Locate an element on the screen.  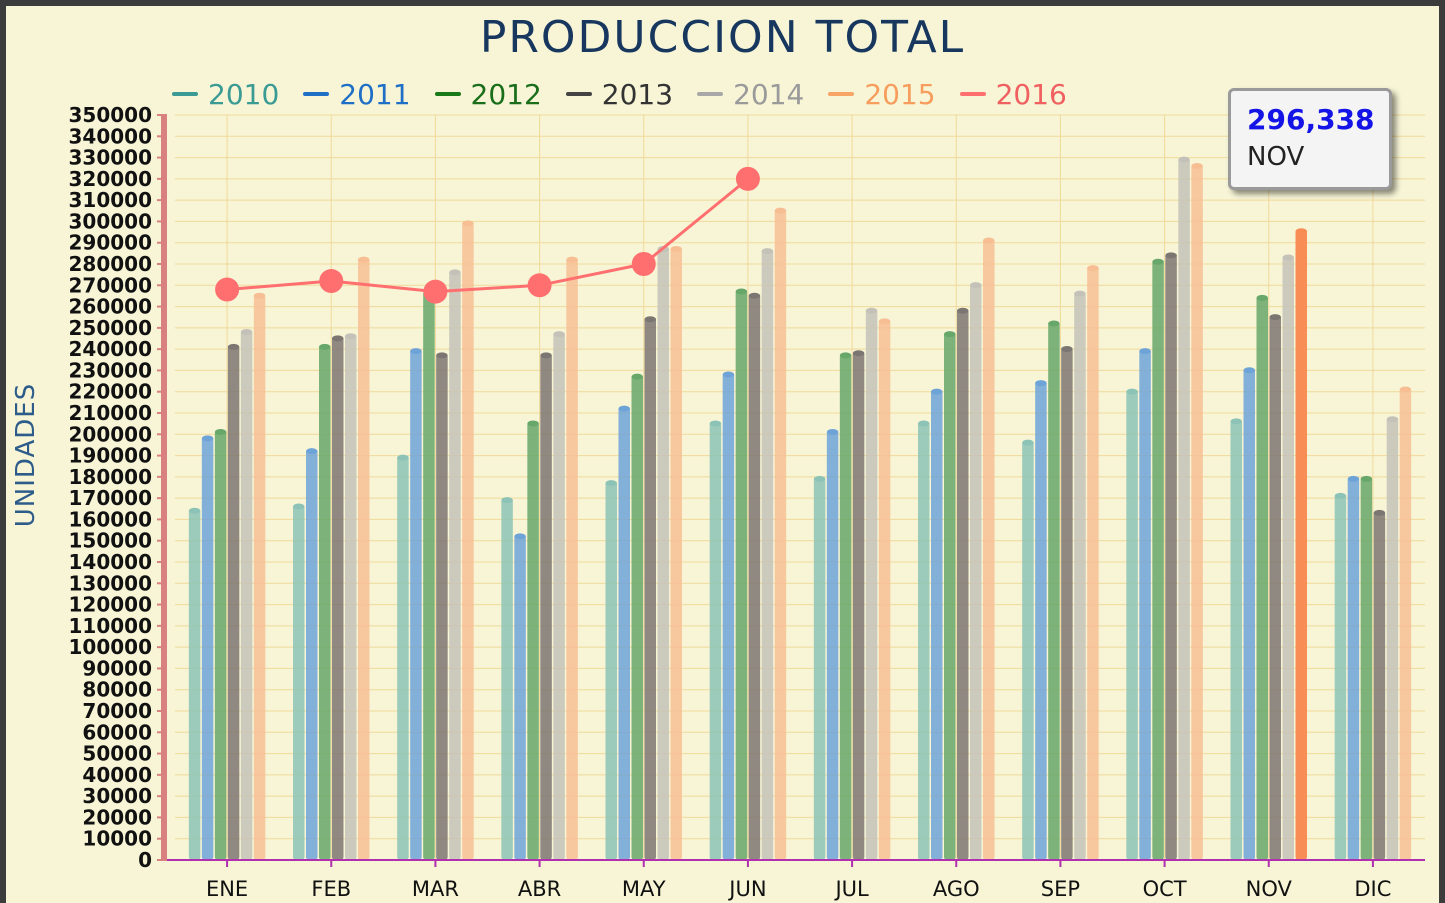
bar-2010-ago is located at coordinates (924, 640).